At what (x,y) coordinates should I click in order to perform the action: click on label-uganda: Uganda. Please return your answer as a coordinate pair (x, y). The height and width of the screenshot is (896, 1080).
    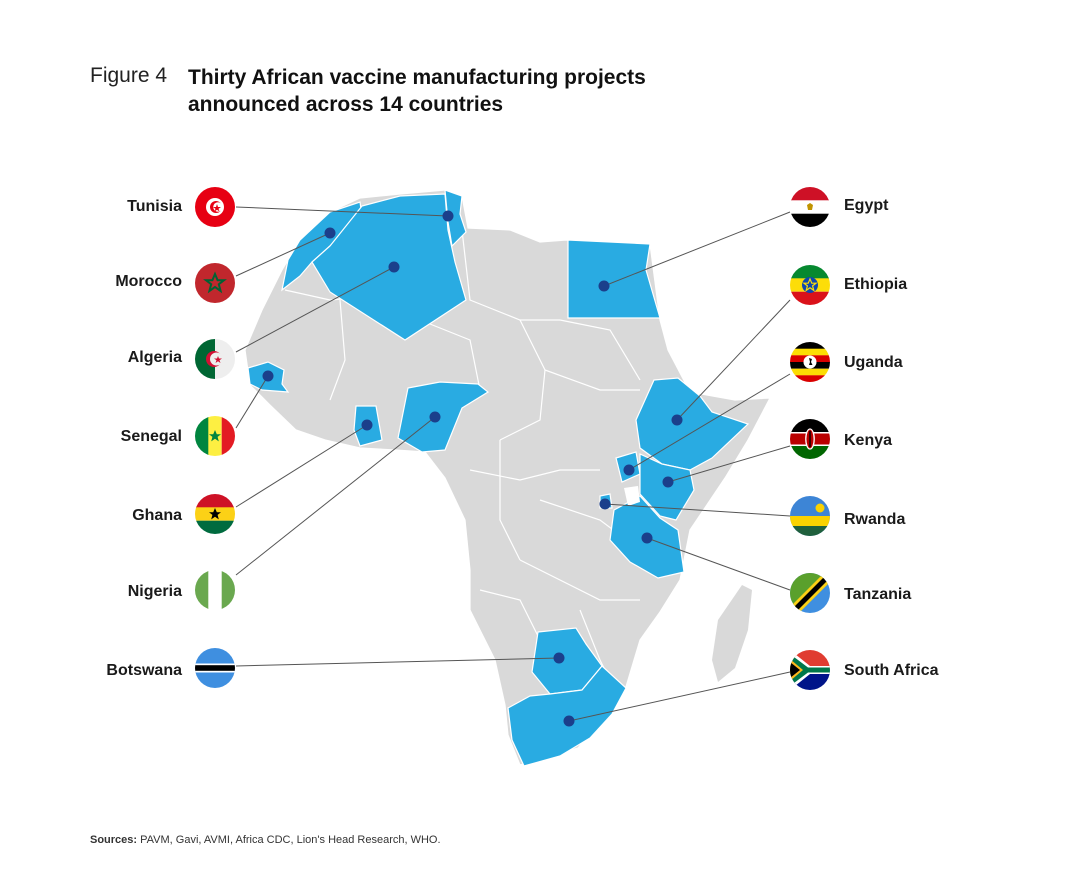
    Looking at the image, I should click on (873, 362).